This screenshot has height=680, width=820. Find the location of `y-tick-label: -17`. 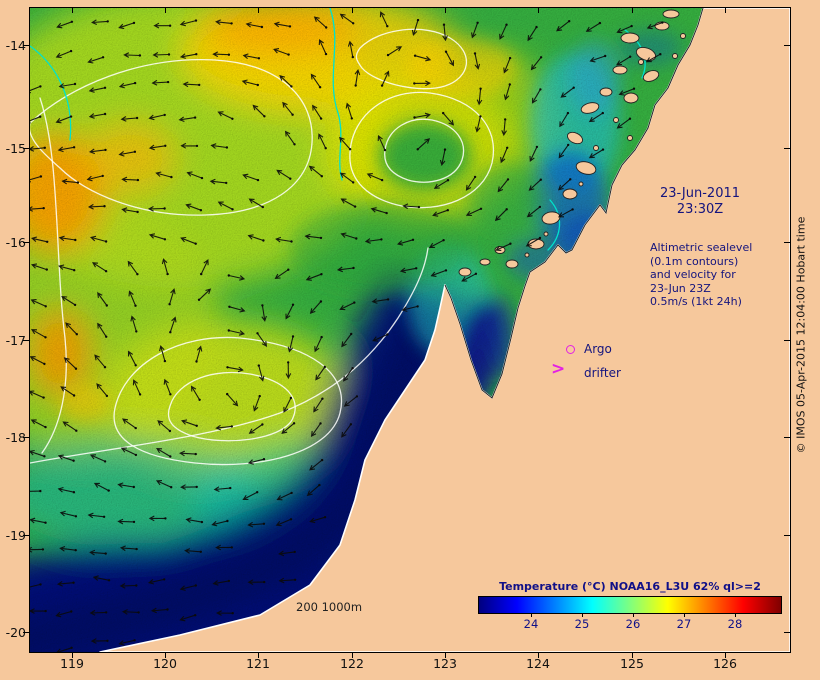

y-tick-label: -17 is located at coordinates (15, 340).